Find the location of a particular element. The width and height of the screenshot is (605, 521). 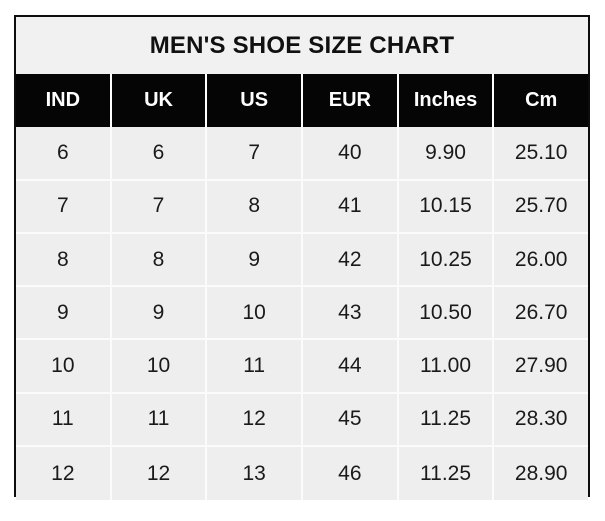

cell-eur: 43 is located at coordinates (351, 314).